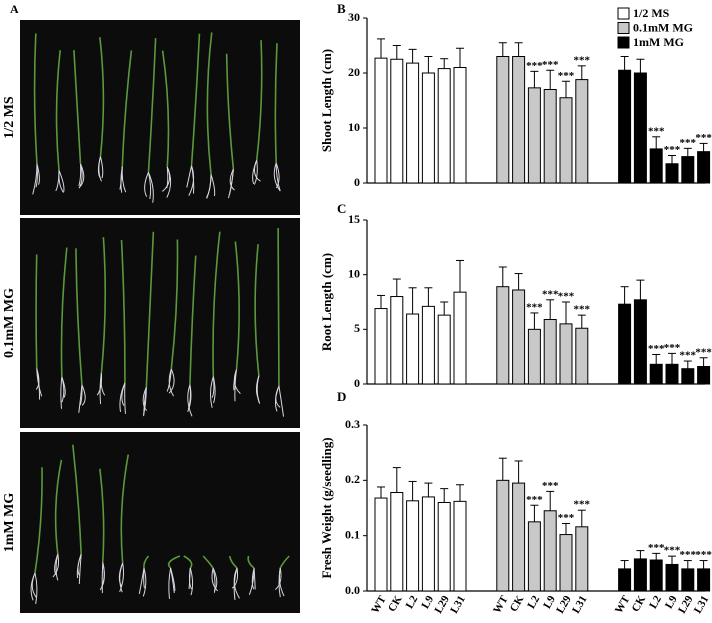 The image size is (712, 623). What do you see at coordinates (180, 11) in the screenshot?
I see `column-label: L9` at bounding box center [180, 11].